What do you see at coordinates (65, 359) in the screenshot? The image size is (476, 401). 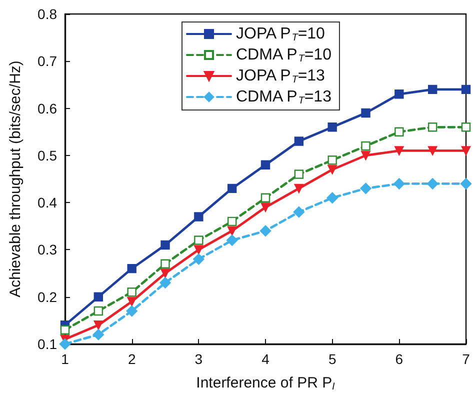 I see `x-tick-label: 1` at bounding box center [65, 359].